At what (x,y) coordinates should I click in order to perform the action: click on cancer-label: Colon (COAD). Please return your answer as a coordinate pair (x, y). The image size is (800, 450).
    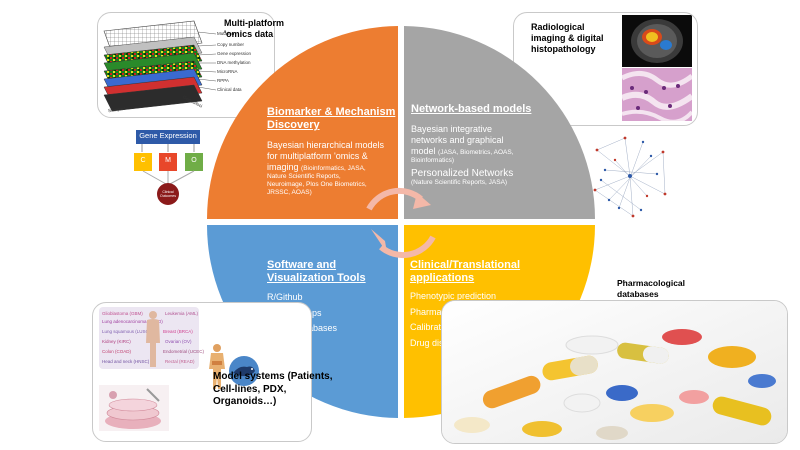
    Looking at the image, I should click on (117, 351).